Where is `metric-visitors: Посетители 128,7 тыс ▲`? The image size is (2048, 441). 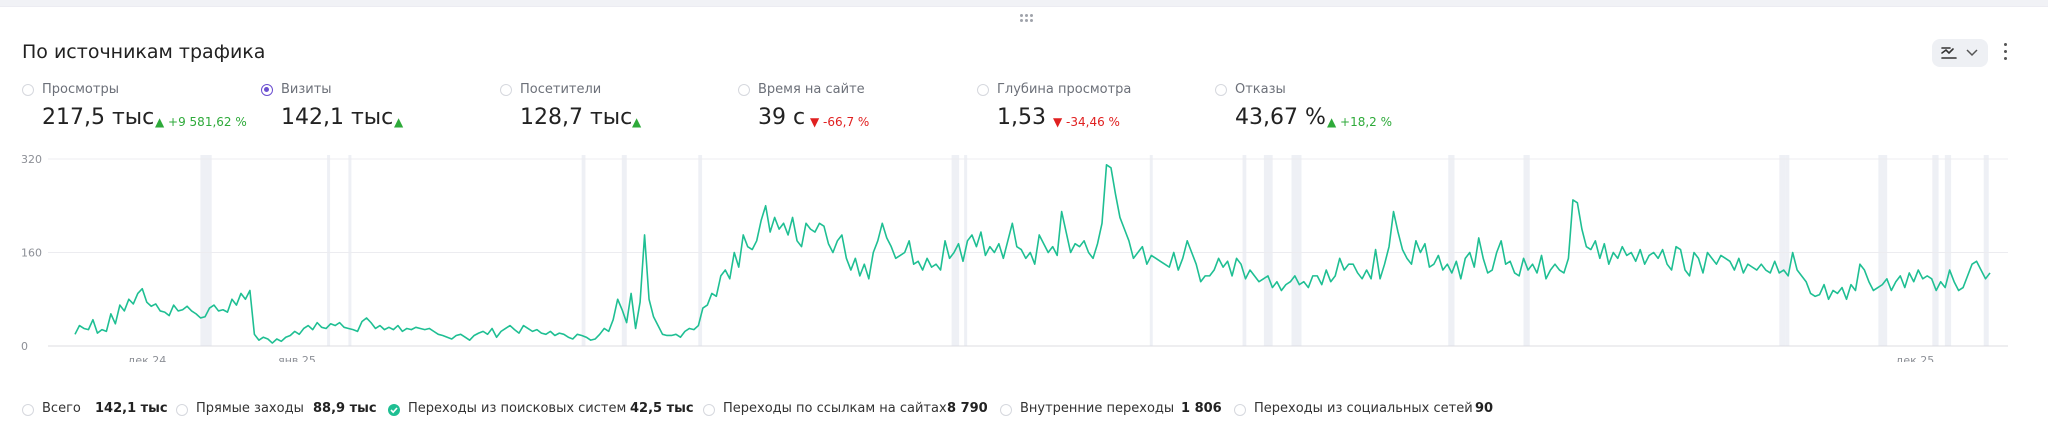 metric-visitors: Посетители 128,7 тыс ▲ is located at coordinates (615, 111).